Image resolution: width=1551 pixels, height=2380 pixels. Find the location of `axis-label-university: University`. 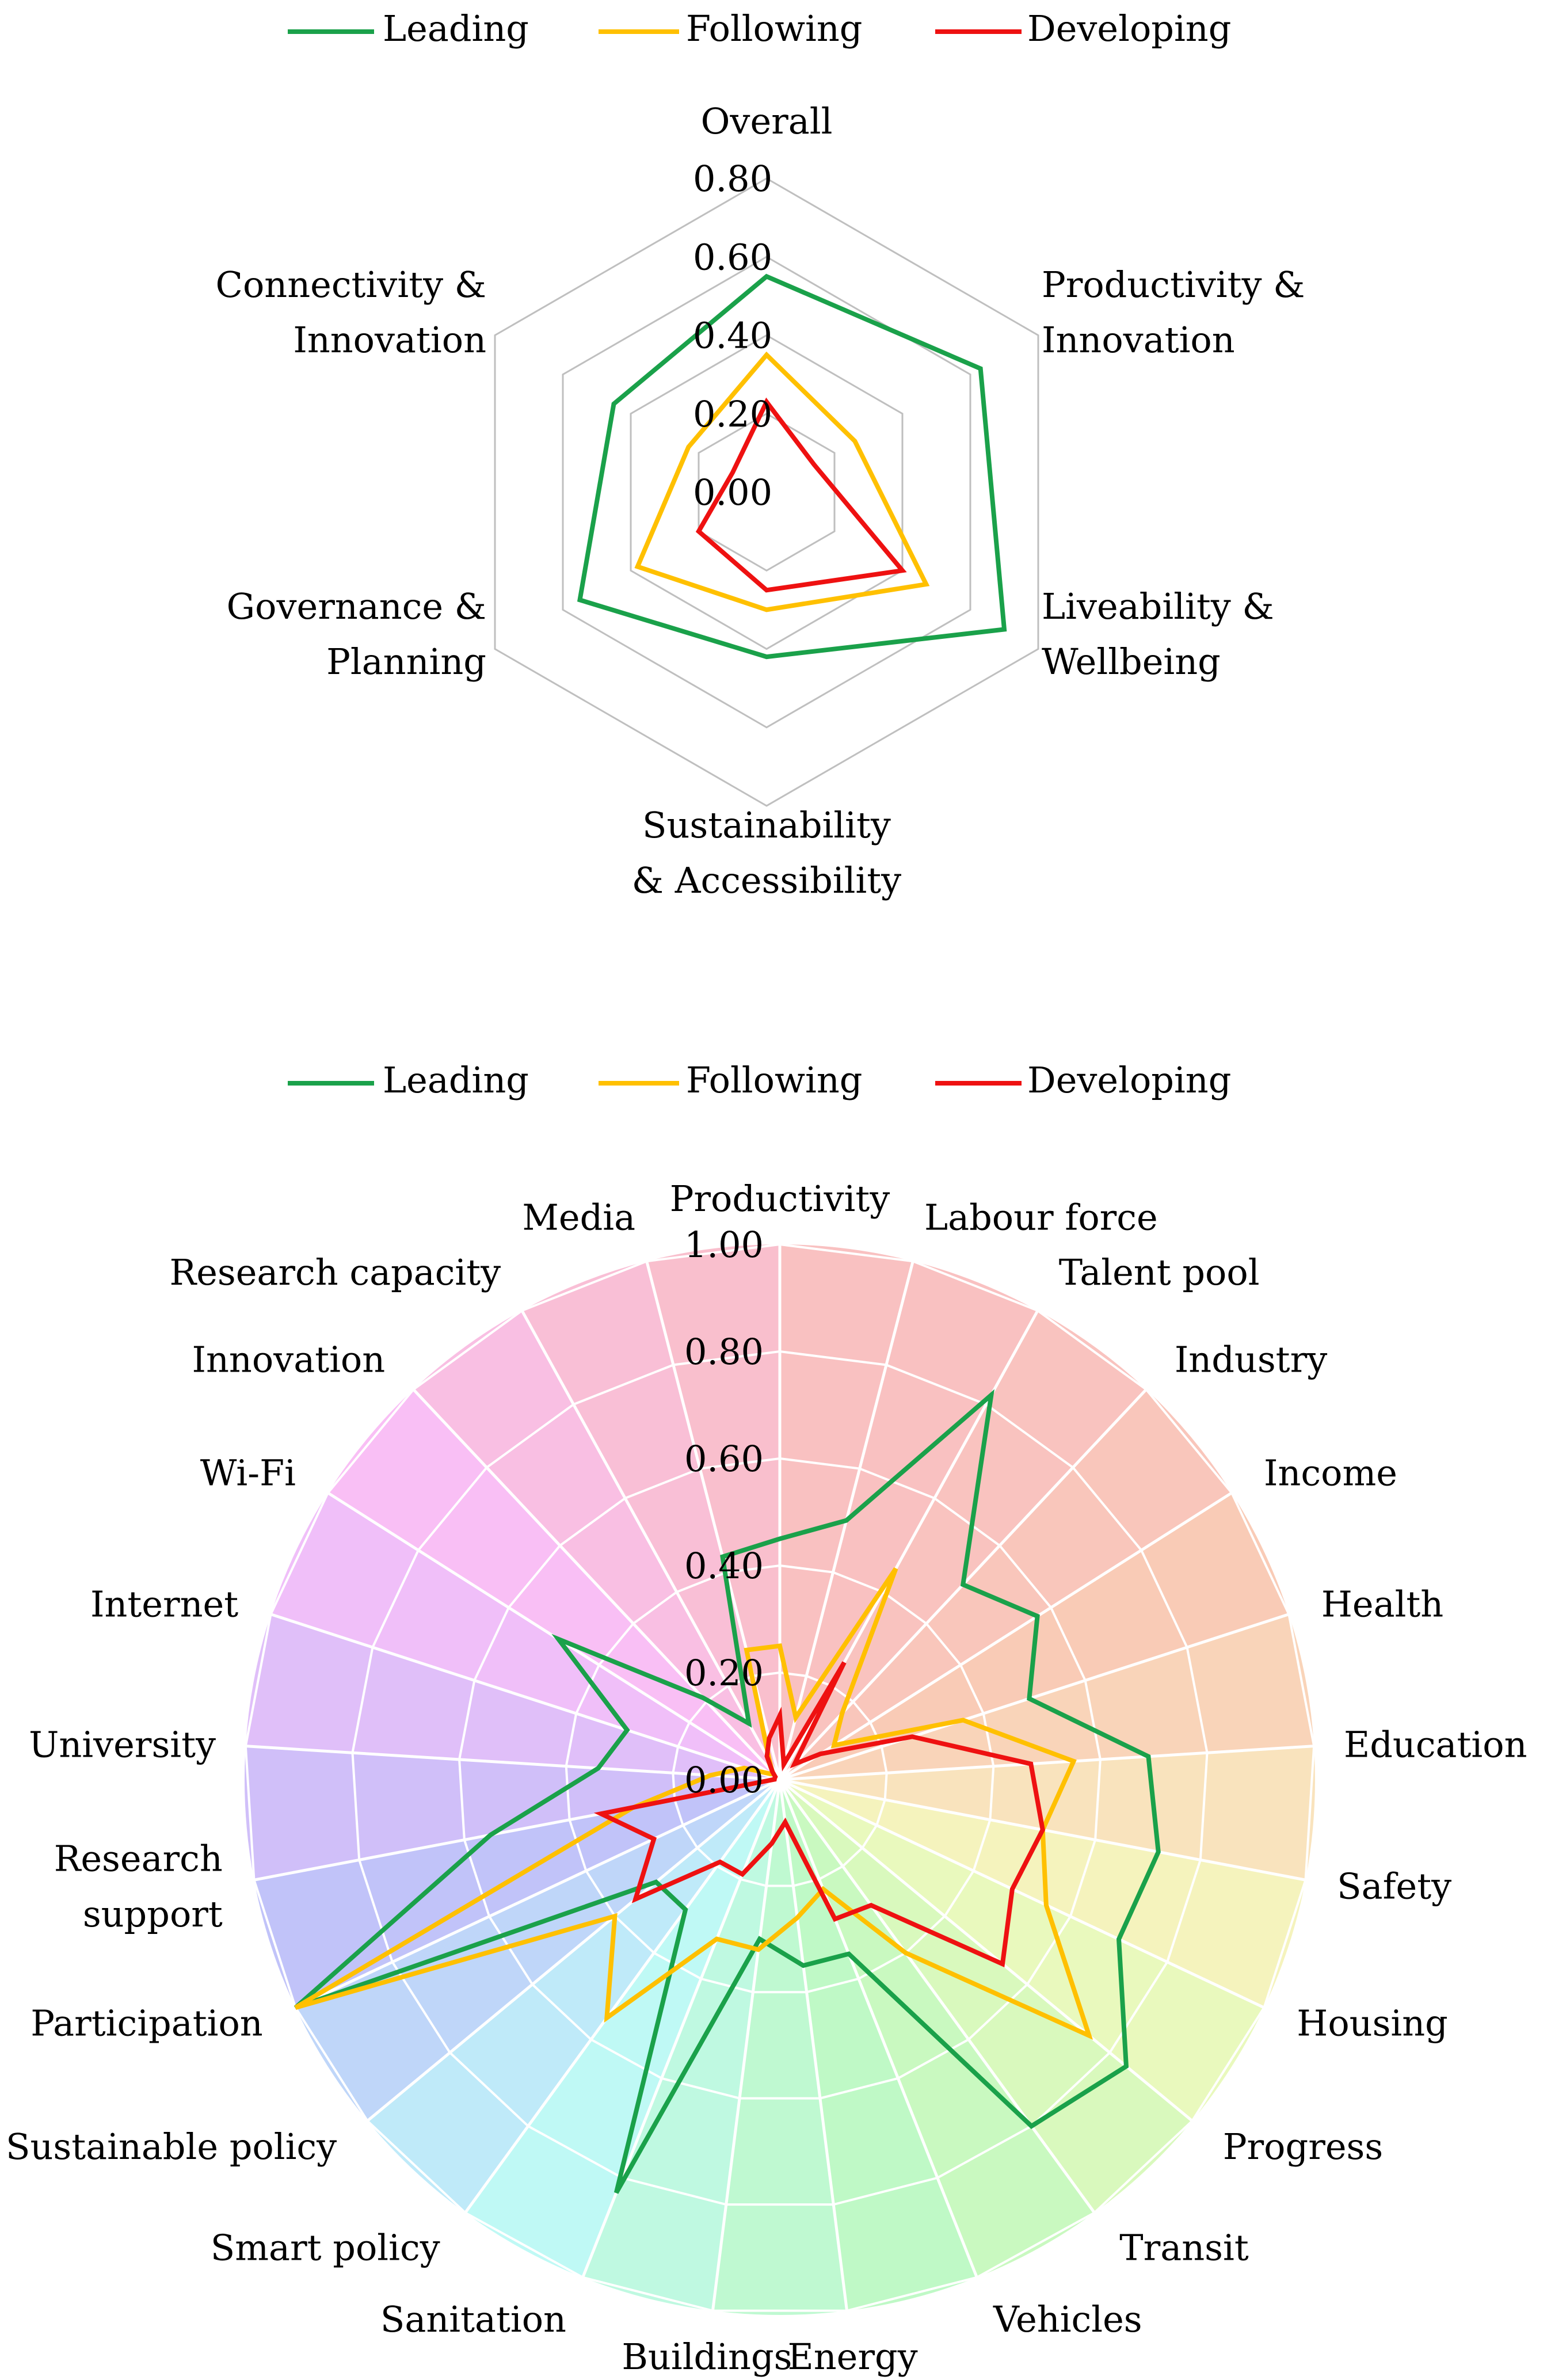

axis-label-university: University is located at coordinates (122, 1744).